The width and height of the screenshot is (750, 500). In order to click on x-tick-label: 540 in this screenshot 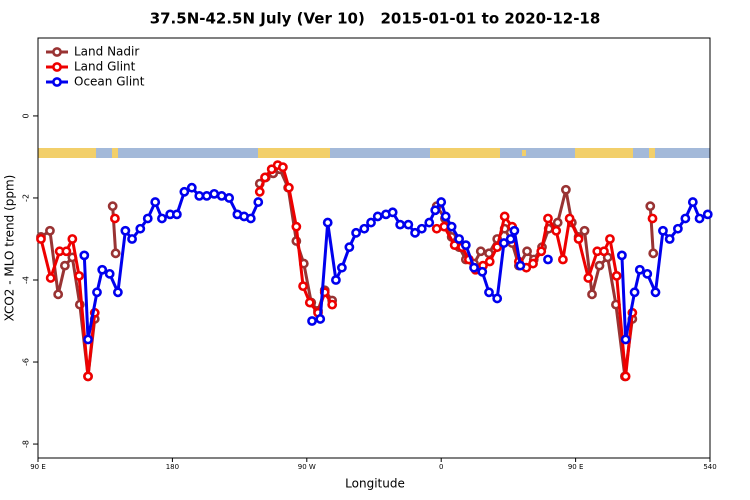, I will do `click(709, 467)`.